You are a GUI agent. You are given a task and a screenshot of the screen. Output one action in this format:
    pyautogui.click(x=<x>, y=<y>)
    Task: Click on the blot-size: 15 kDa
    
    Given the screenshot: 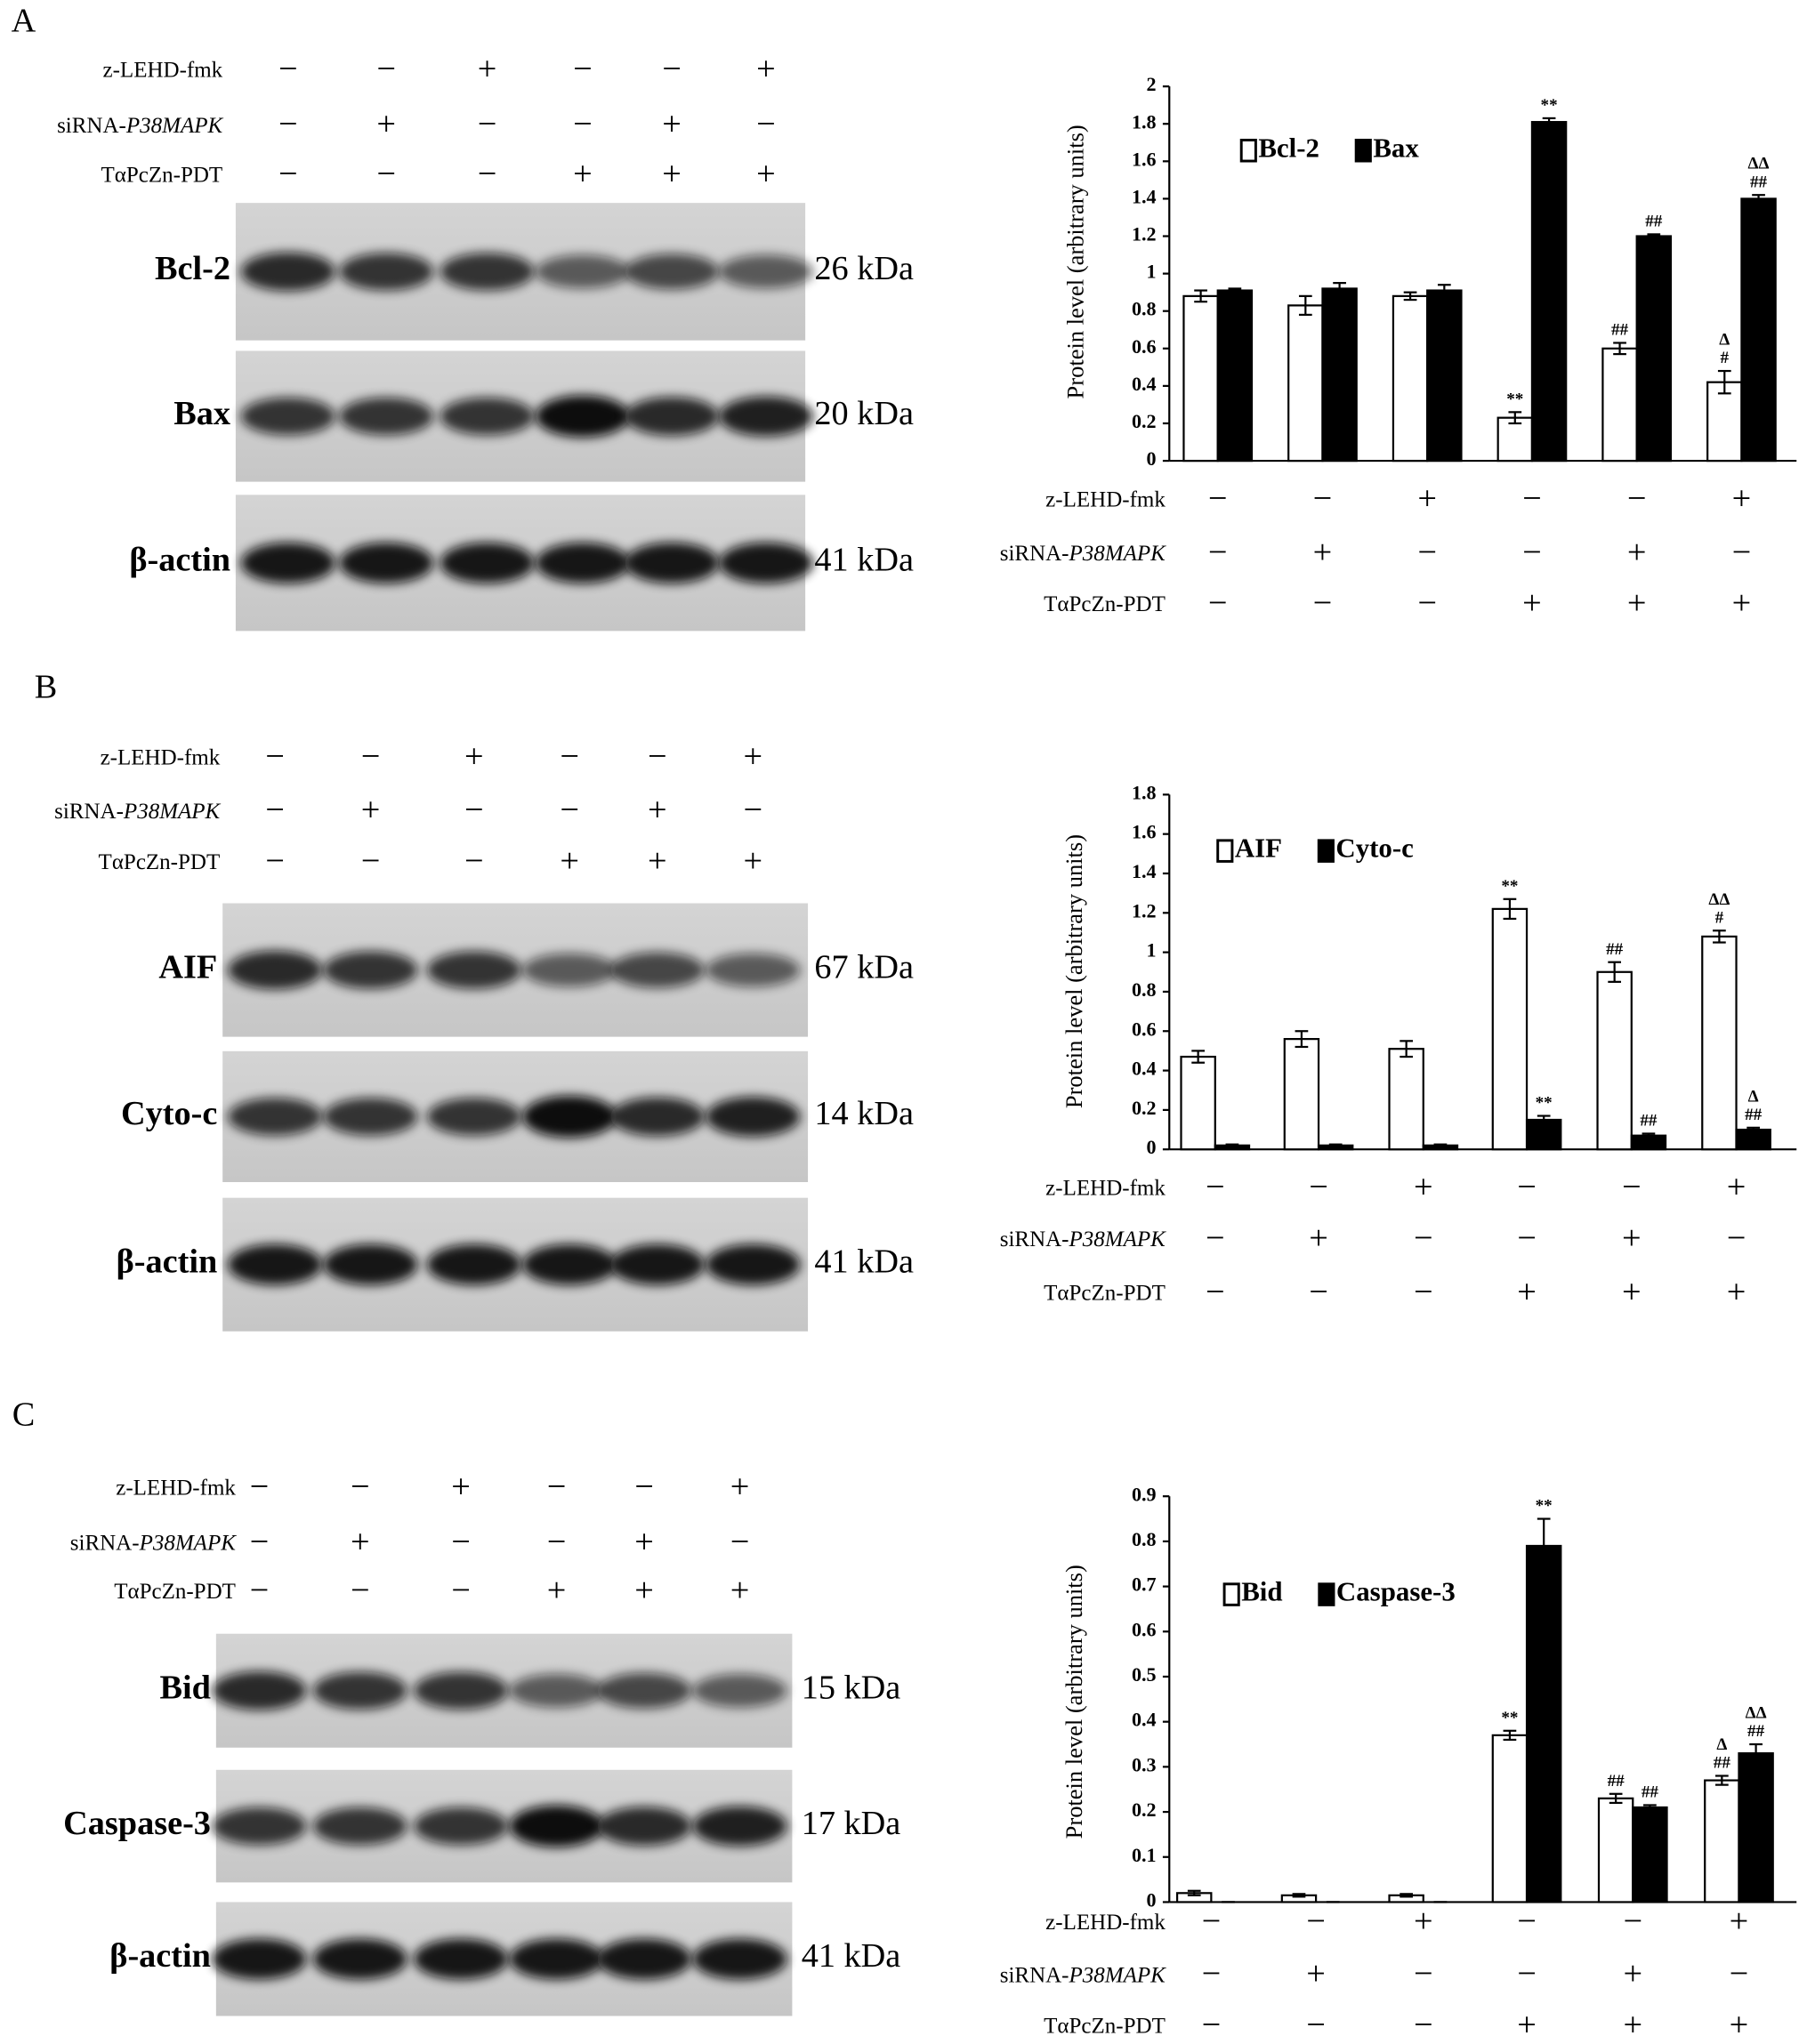 What is the action you would take?
    pyautogui.click(x=851, y=1689)
    